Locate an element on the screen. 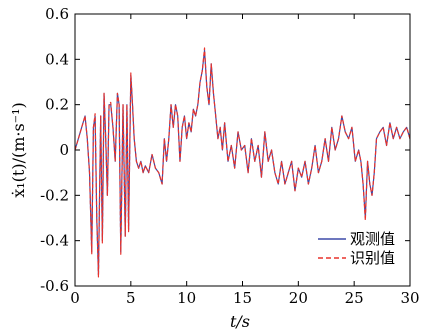 The height and width of the screenshot is (334, 422). legend-label-observed: 观测值 is located at coordinates (372, 239).